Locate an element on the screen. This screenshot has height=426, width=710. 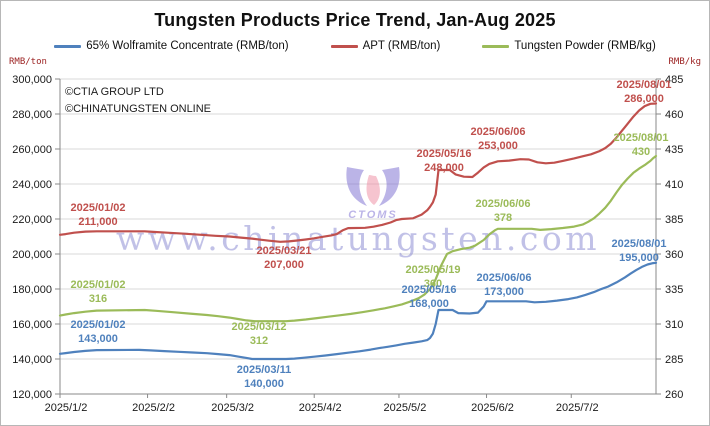
annotation-value-wolframite: 168,000 is located at coordinates (429, 304).